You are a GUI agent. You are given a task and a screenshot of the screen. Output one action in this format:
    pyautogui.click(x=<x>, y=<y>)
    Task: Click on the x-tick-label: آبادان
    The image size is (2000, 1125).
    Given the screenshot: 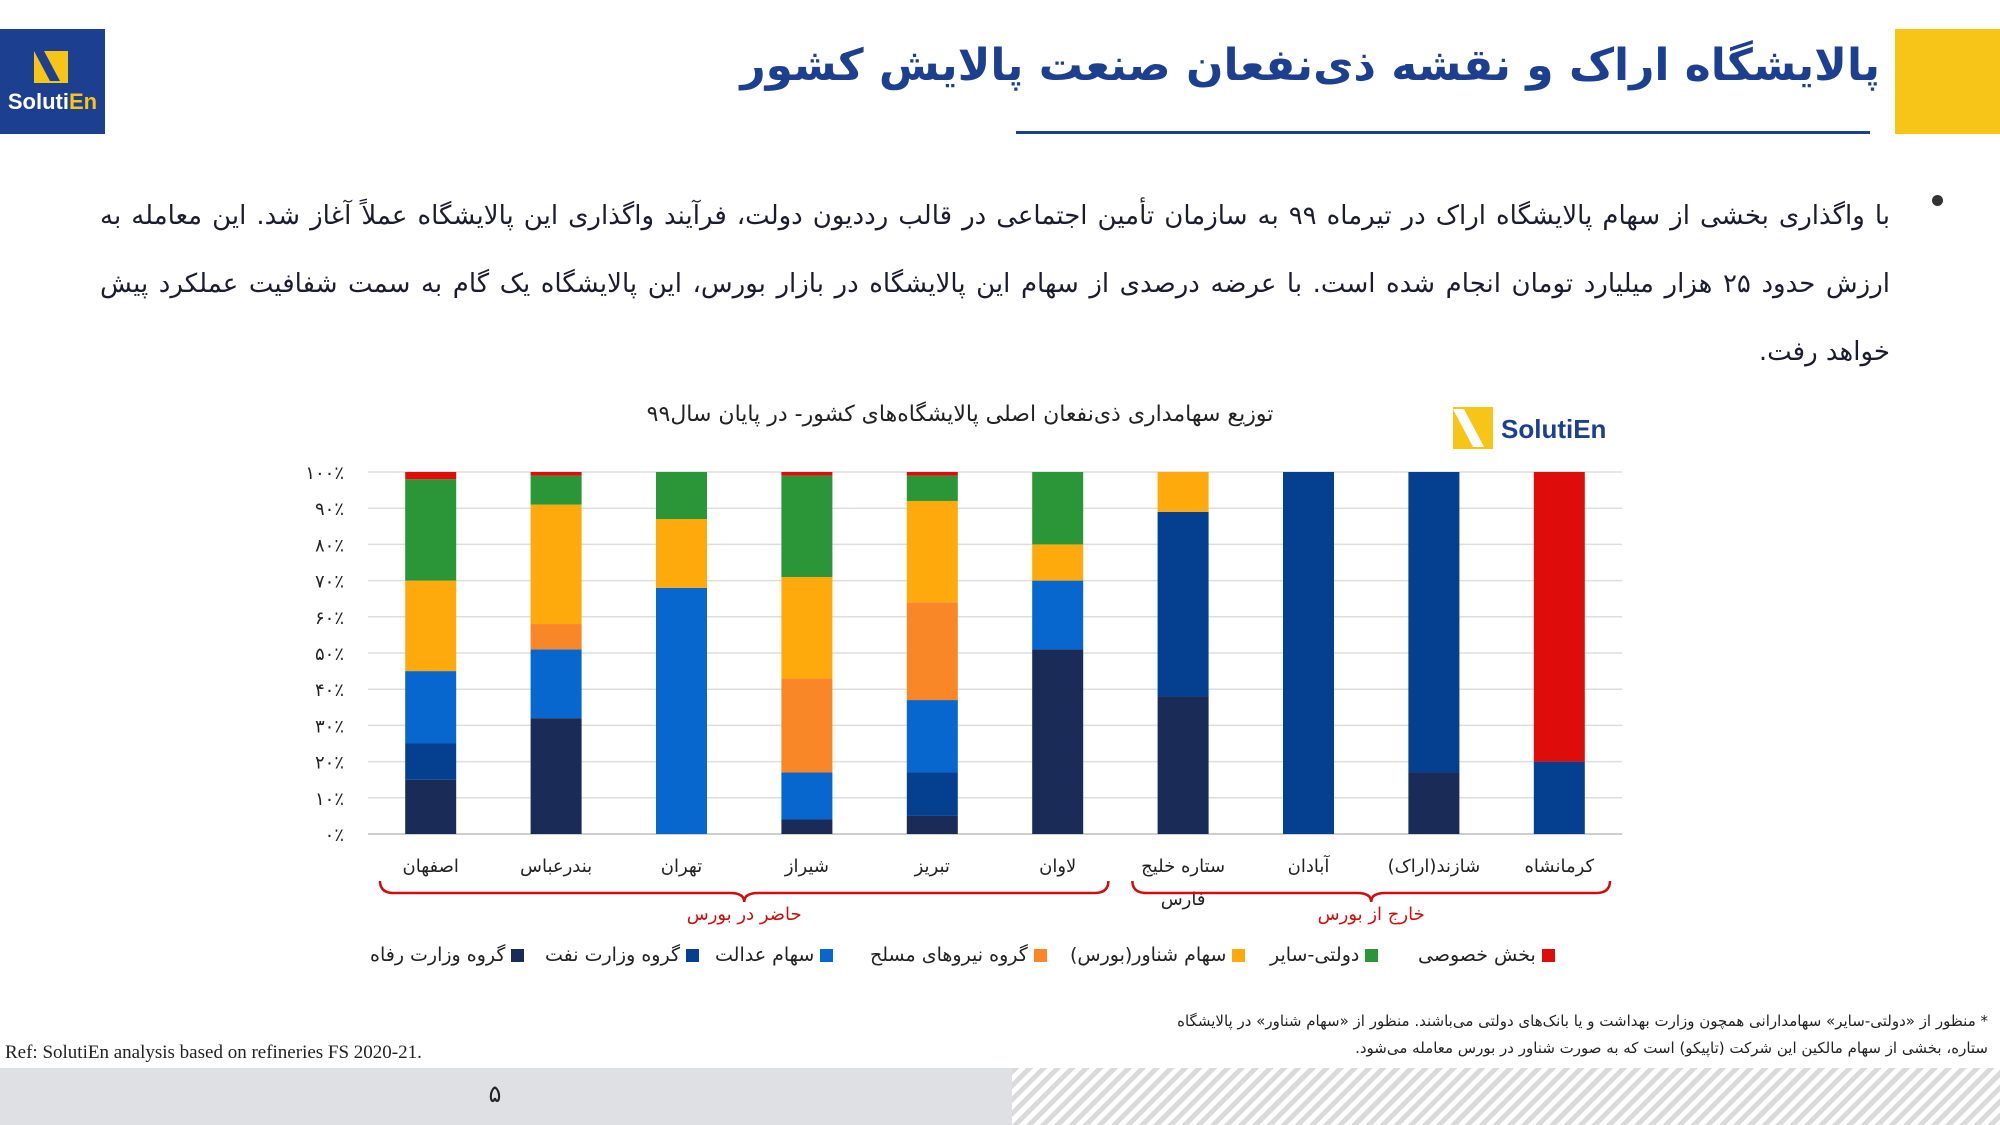 What is the action you would take?
    pyautogui.click(x=1309, y=865)
    